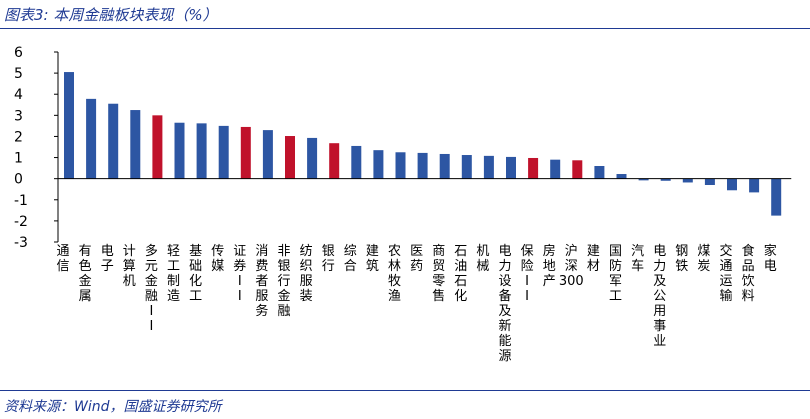 The image size is (810, 419). I want to click on x-tick-label: 电力及公用事业, so click(659, 296).